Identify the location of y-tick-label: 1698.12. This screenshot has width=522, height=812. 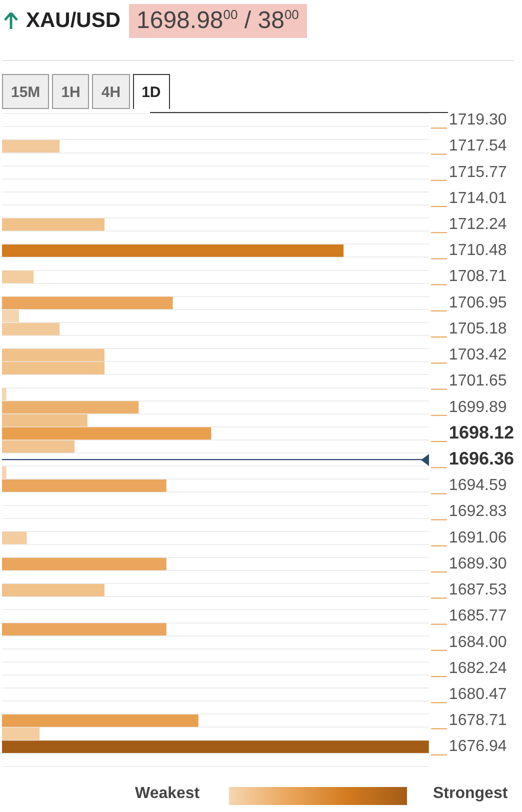
(481, 432).